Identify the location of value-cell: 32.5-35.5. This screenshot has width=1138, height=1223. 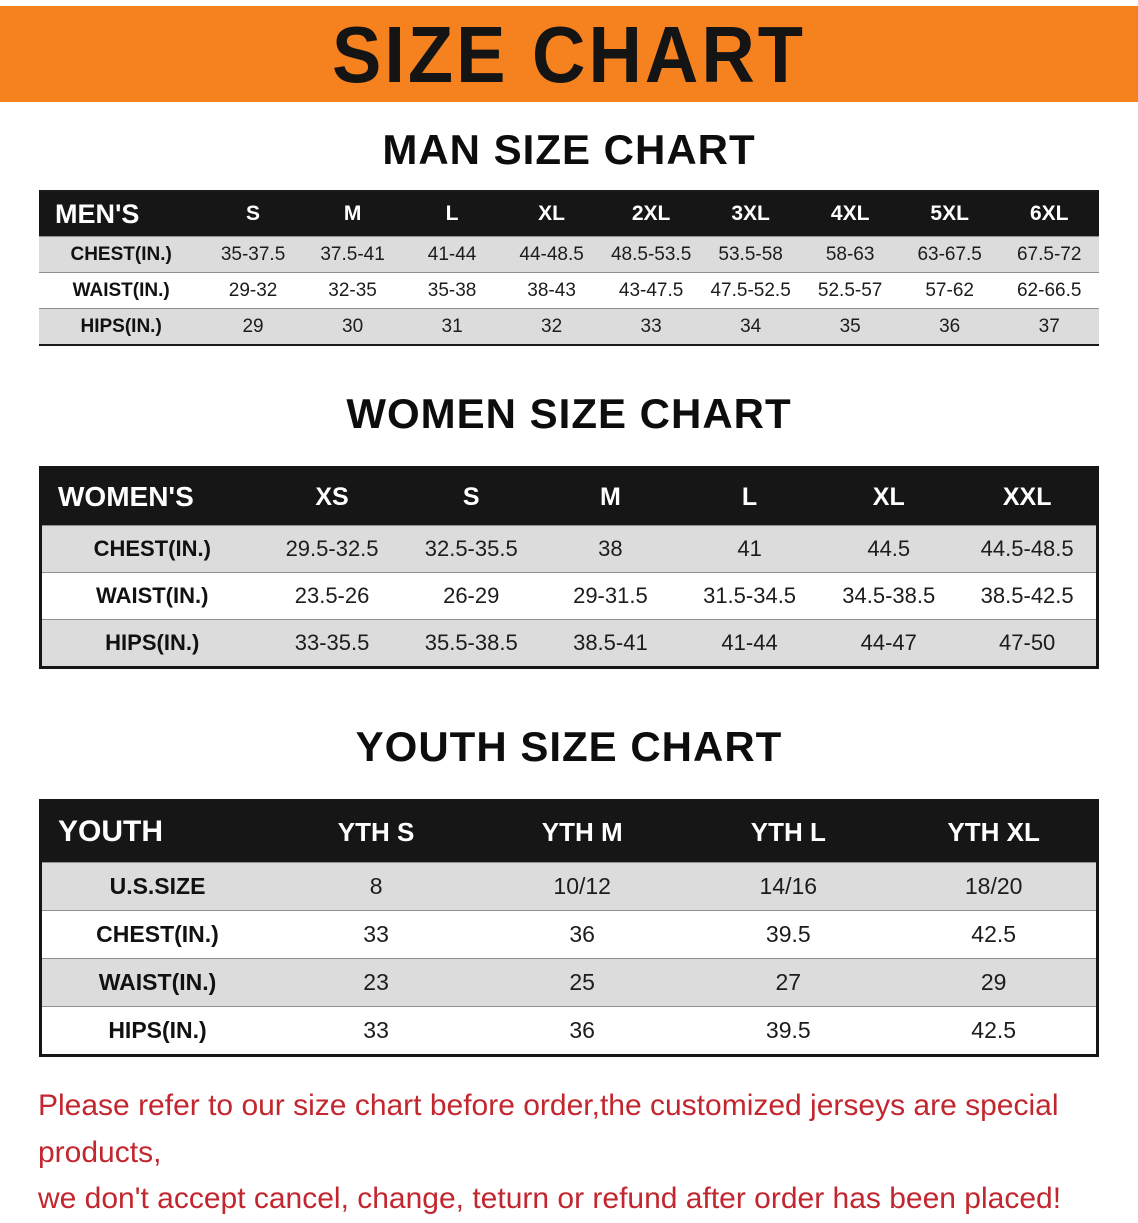
(471, 548).